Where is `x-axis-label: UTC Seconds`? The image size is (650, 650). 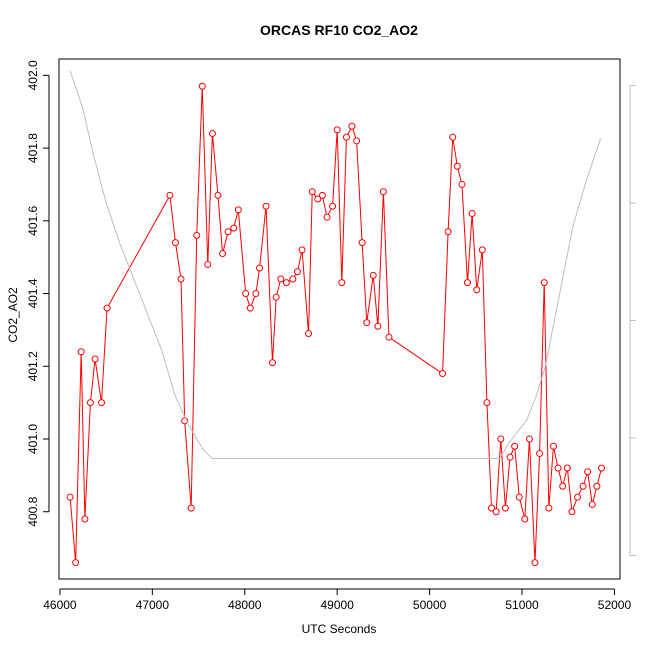
x-axis-label: UTC Seconds is located at coordinates (339, 629).